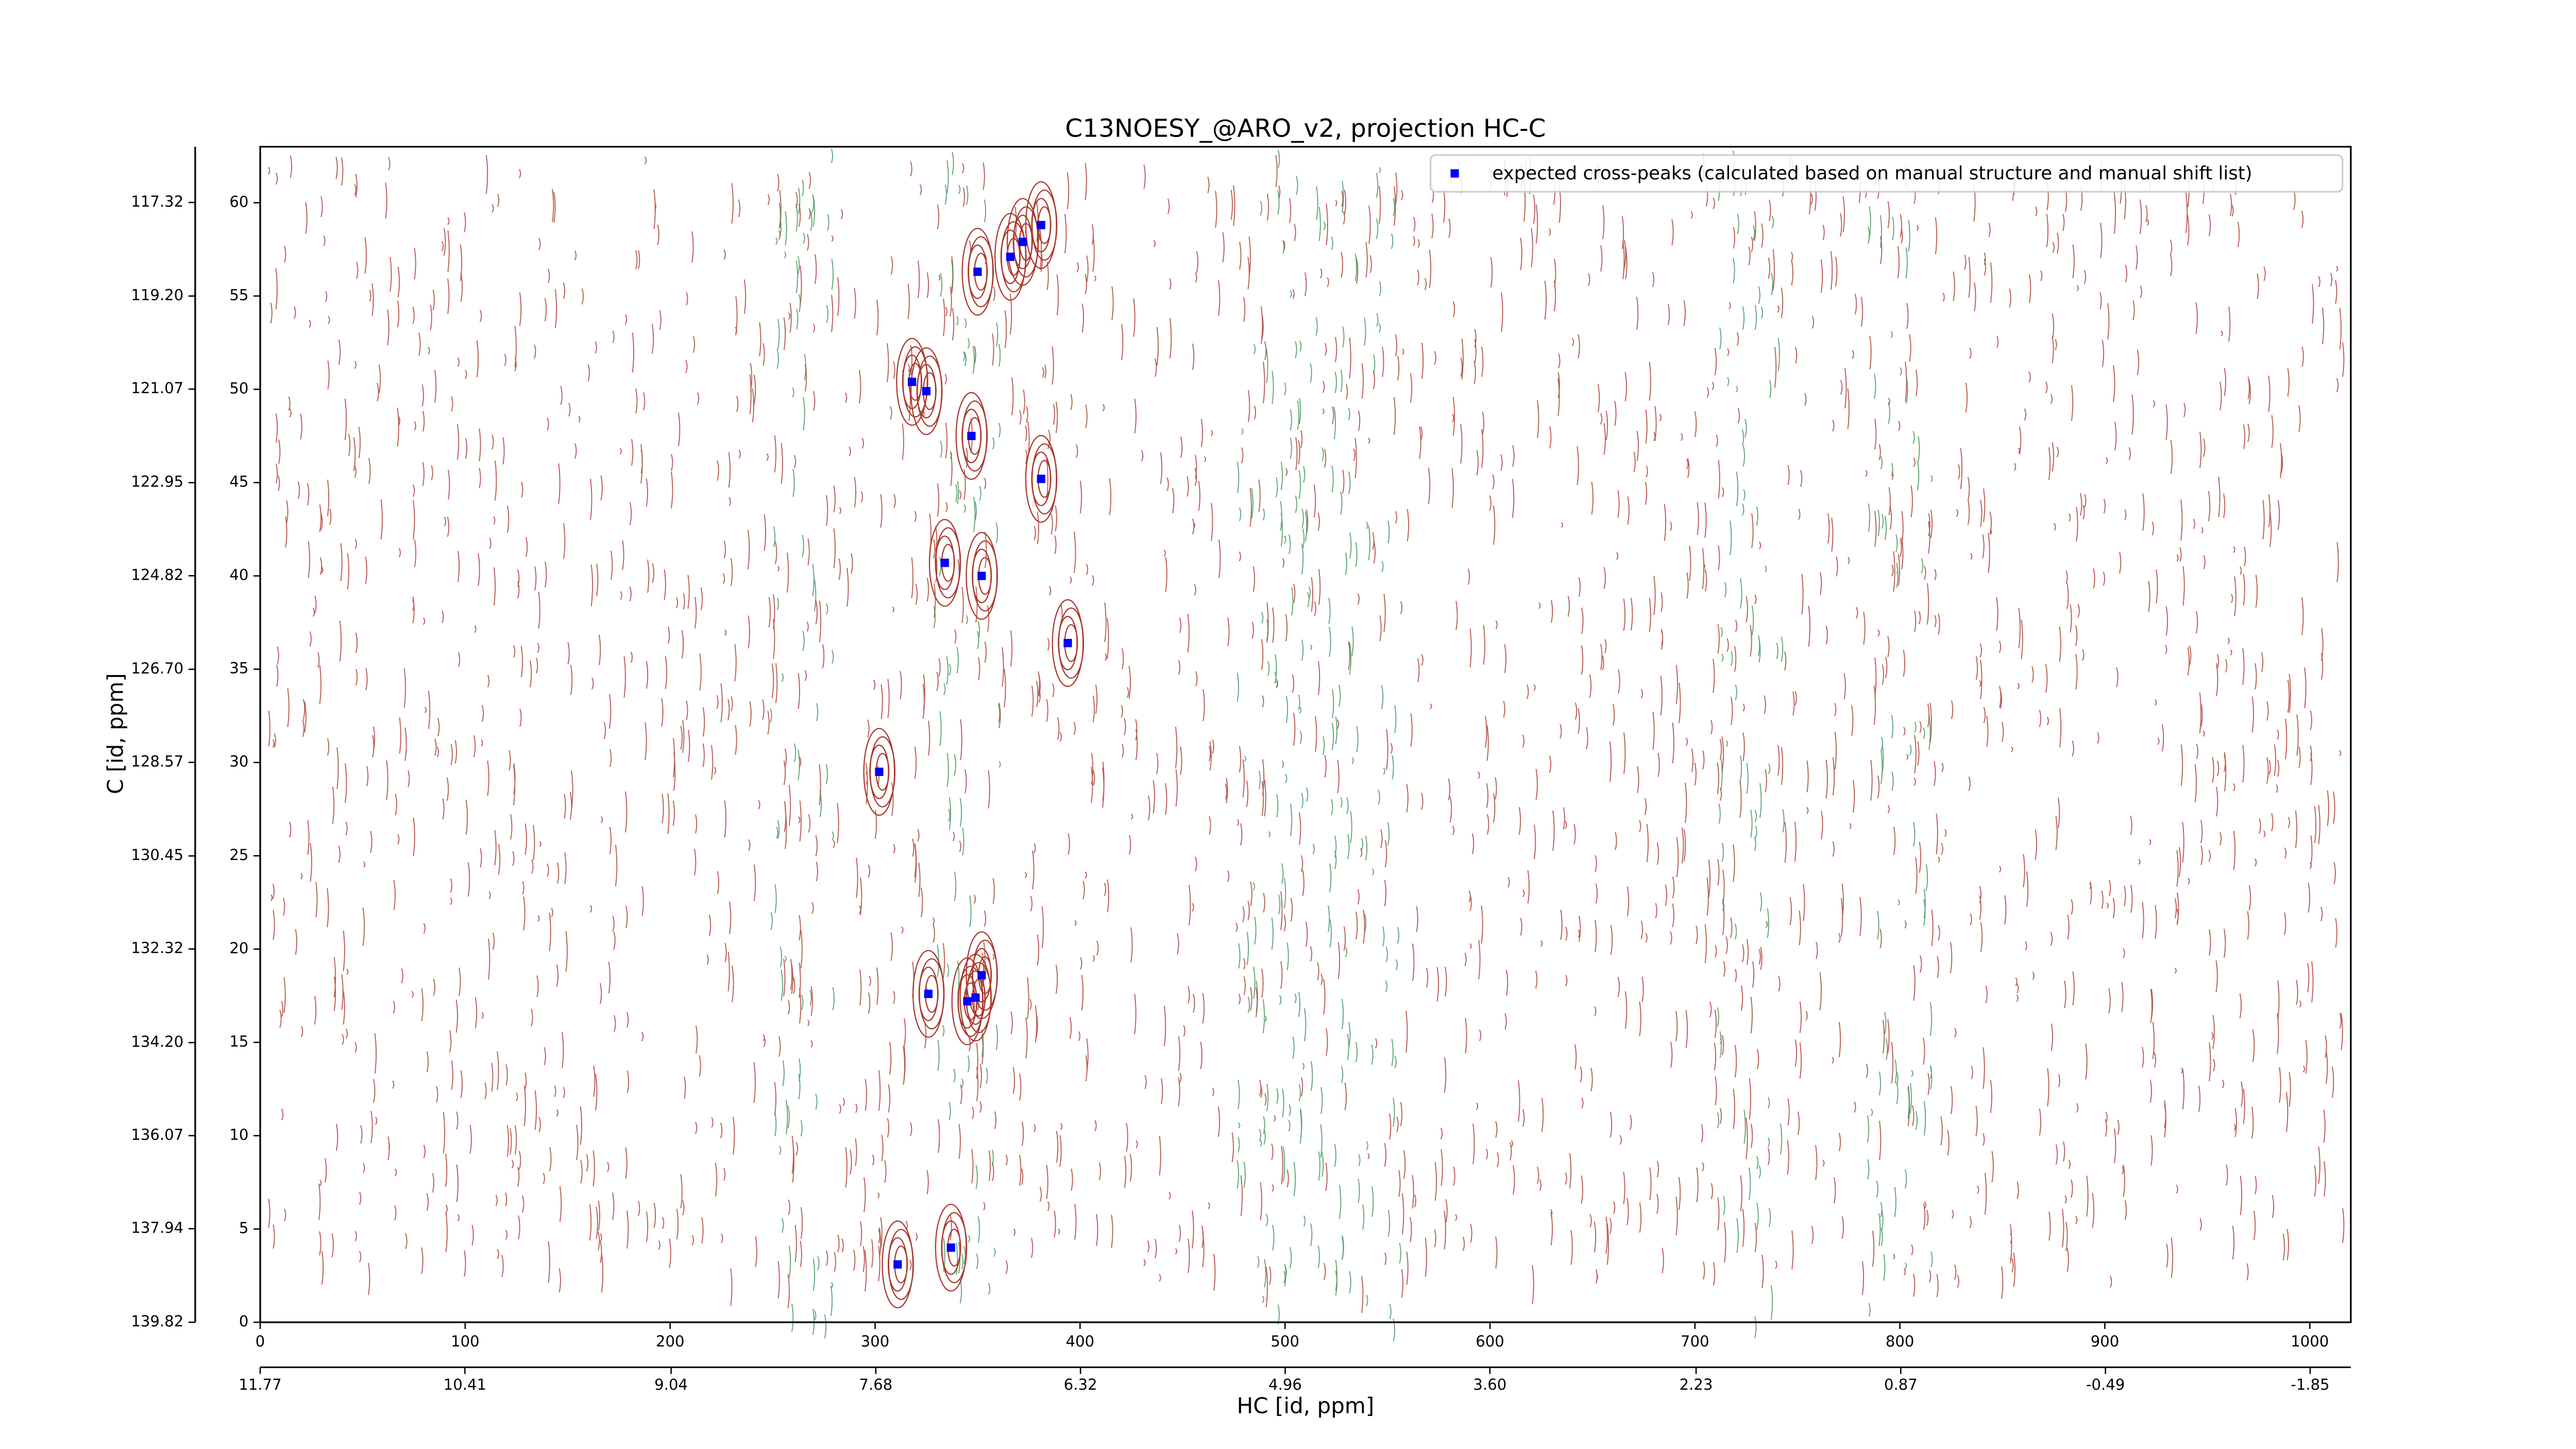 This screenshot has height=1449, width=2576. Describe the element at coordinates (2310, 1384) in the screenshot. I see `x2-tick-label: -1.85` at that location.